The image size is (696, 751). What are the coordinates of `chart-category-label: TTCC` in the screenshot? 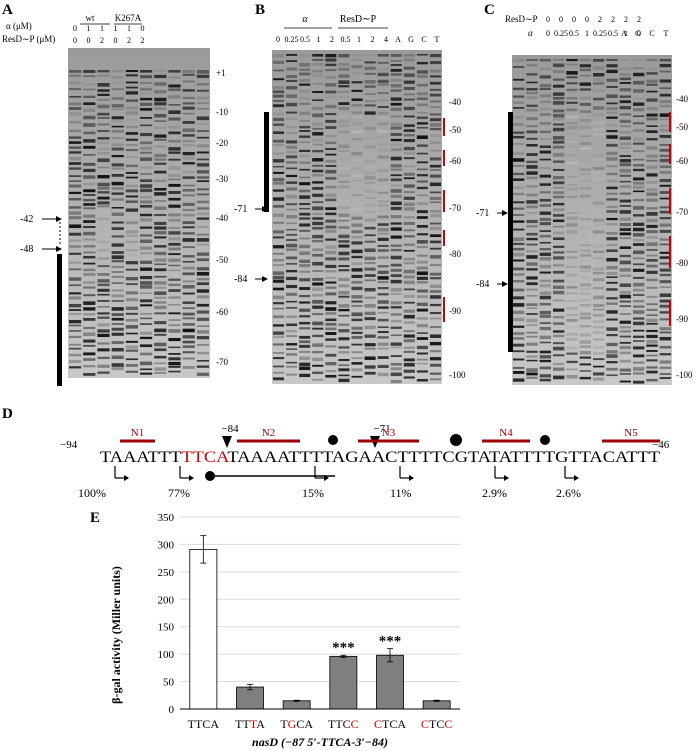 It's located at (343, 724).